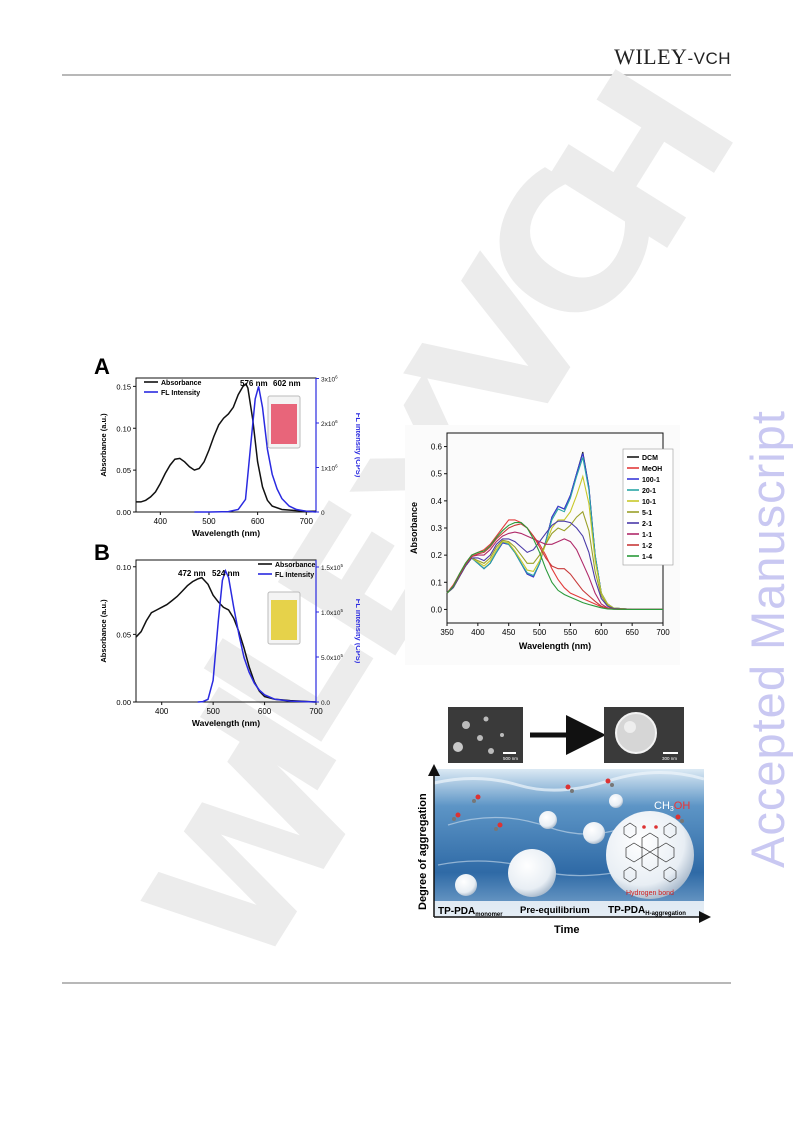 This screenshot has height=1123, width=793. I want to click on y2-tick-label: 1x10⁶, so click(329, 468).